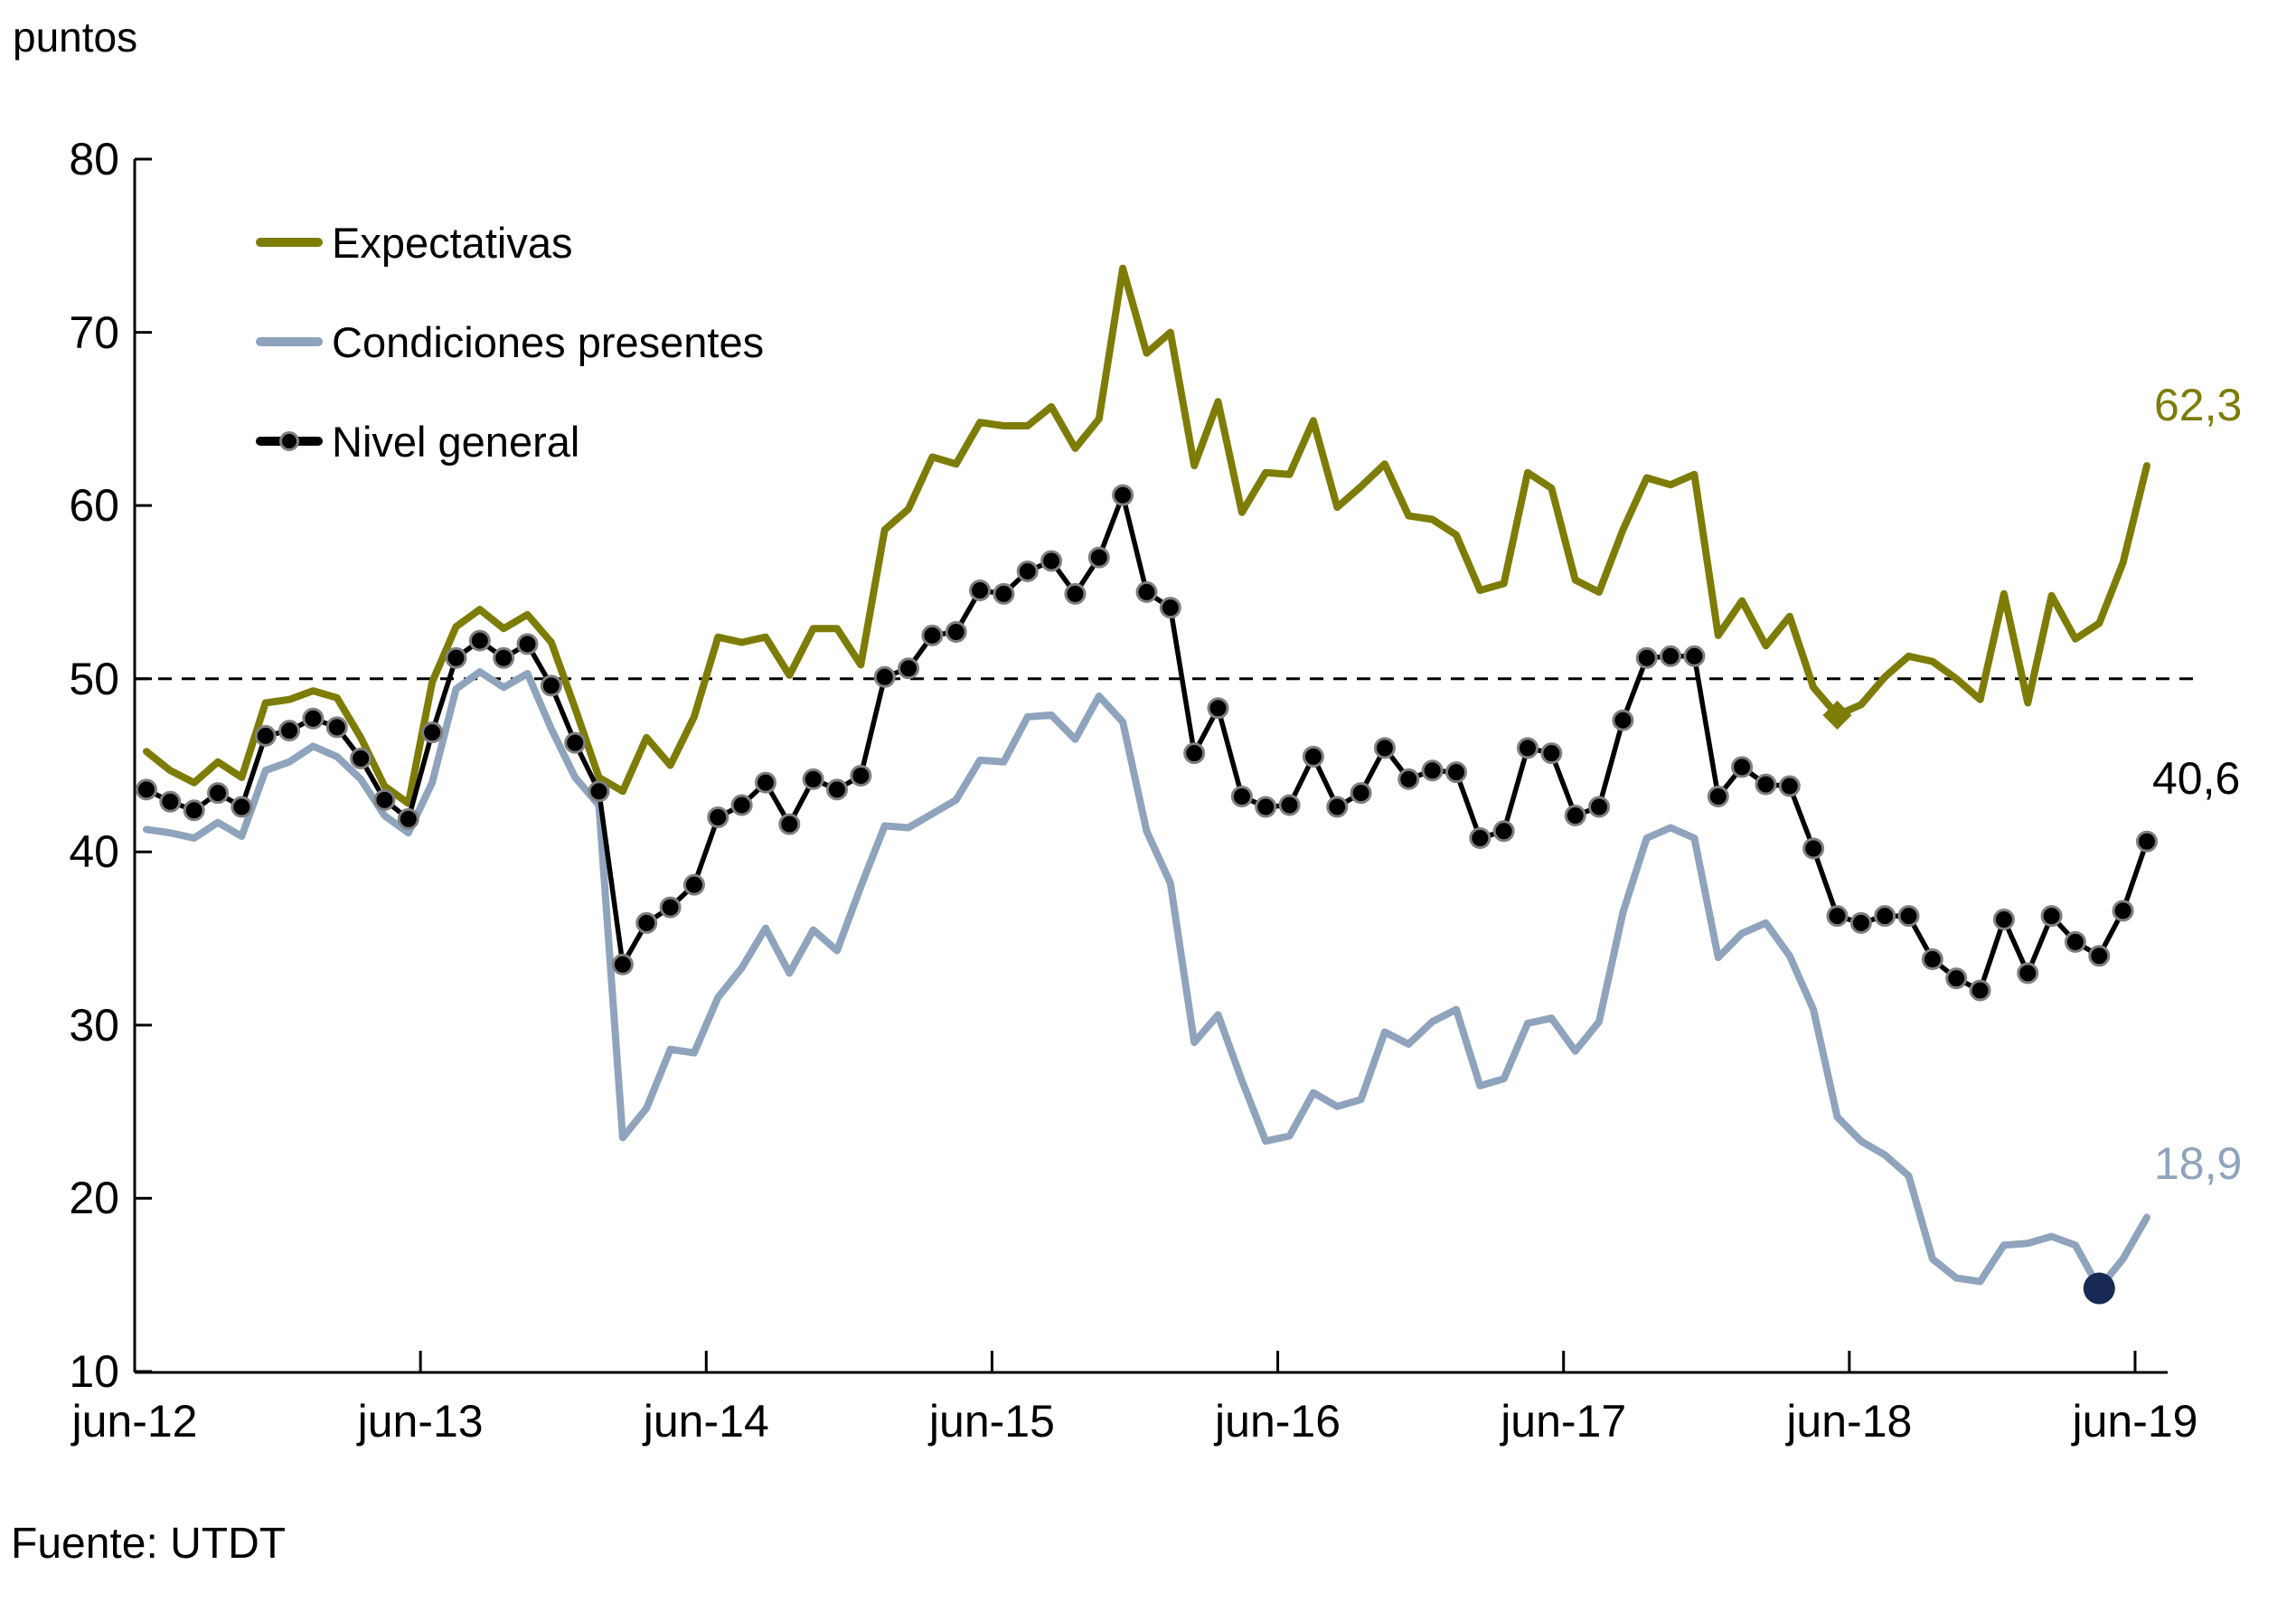  I want to click on legend-item-nivel-general: Nivel general, so click(510, 441).